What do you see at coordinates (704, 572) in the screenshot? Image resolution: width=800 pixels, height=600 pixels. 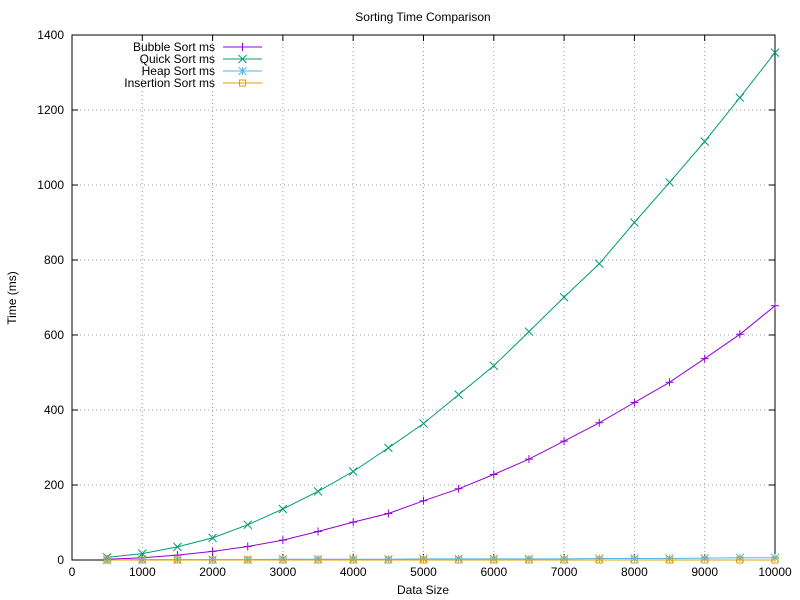 I see `x-tick-label: 9000` at bounding box center [704, 572].